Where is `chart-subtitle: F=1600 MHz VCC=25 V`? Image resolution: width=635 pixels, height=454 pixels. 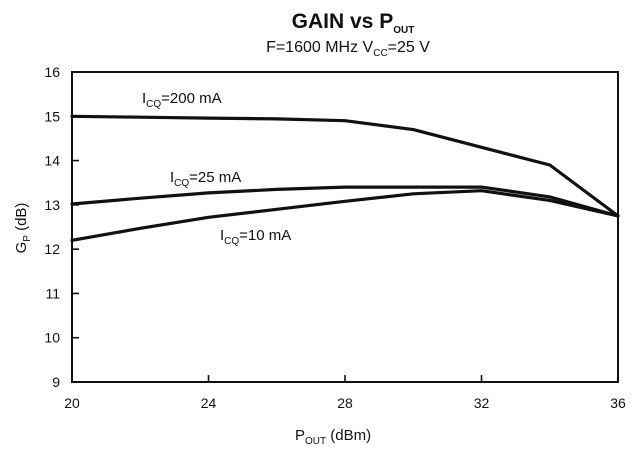
chart-subtitle: F=1600 MHz VCC=25 V is located at coordinates (348, 49).